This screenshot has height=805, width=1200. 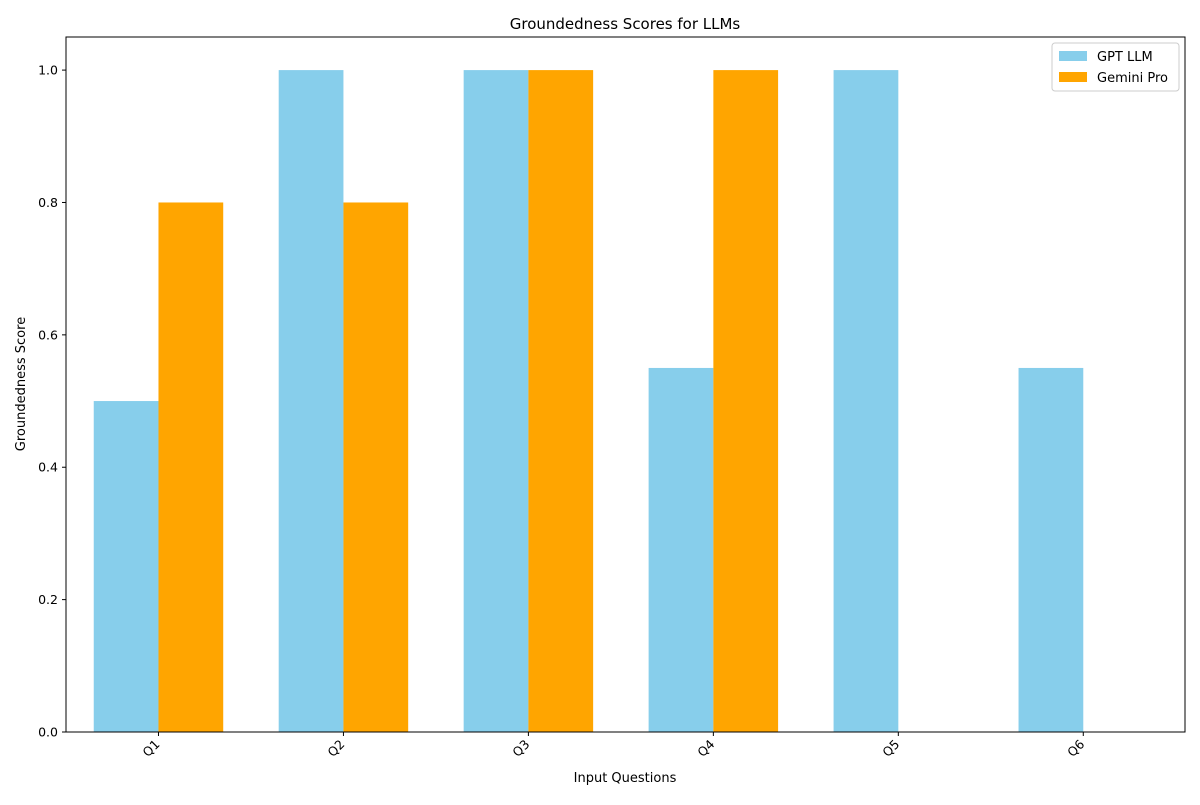 I want to click on y-tick-label: 1.0, so click(x=48, y=70).